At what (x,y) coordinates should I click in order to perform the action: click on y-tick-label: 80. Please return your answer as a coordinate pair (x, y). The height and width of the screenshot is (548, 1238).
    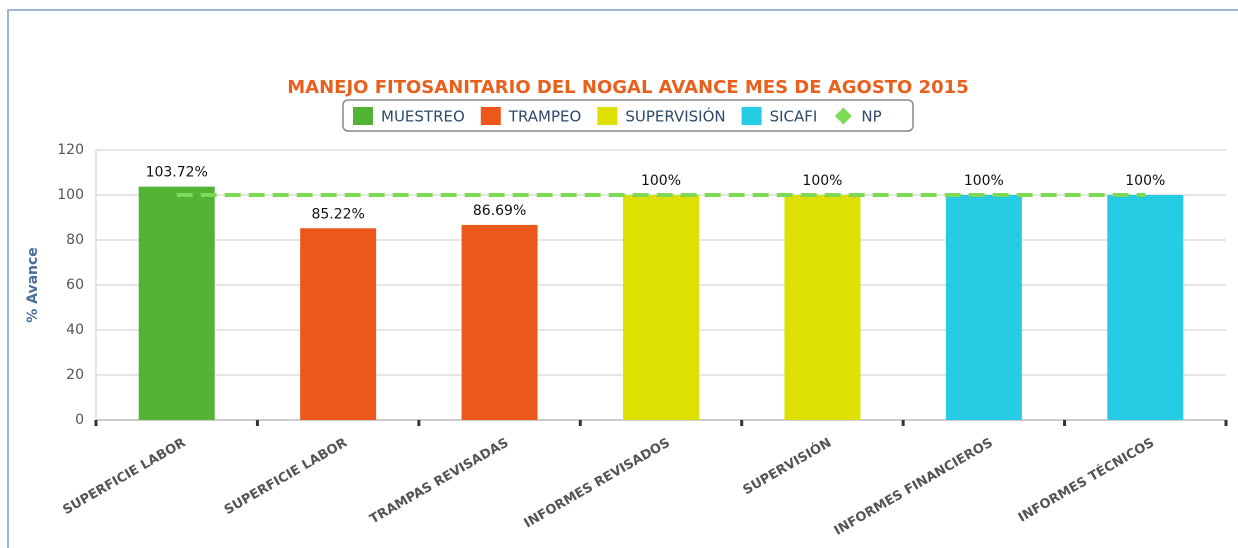
    Looking at the image, I should click on (75, 240).